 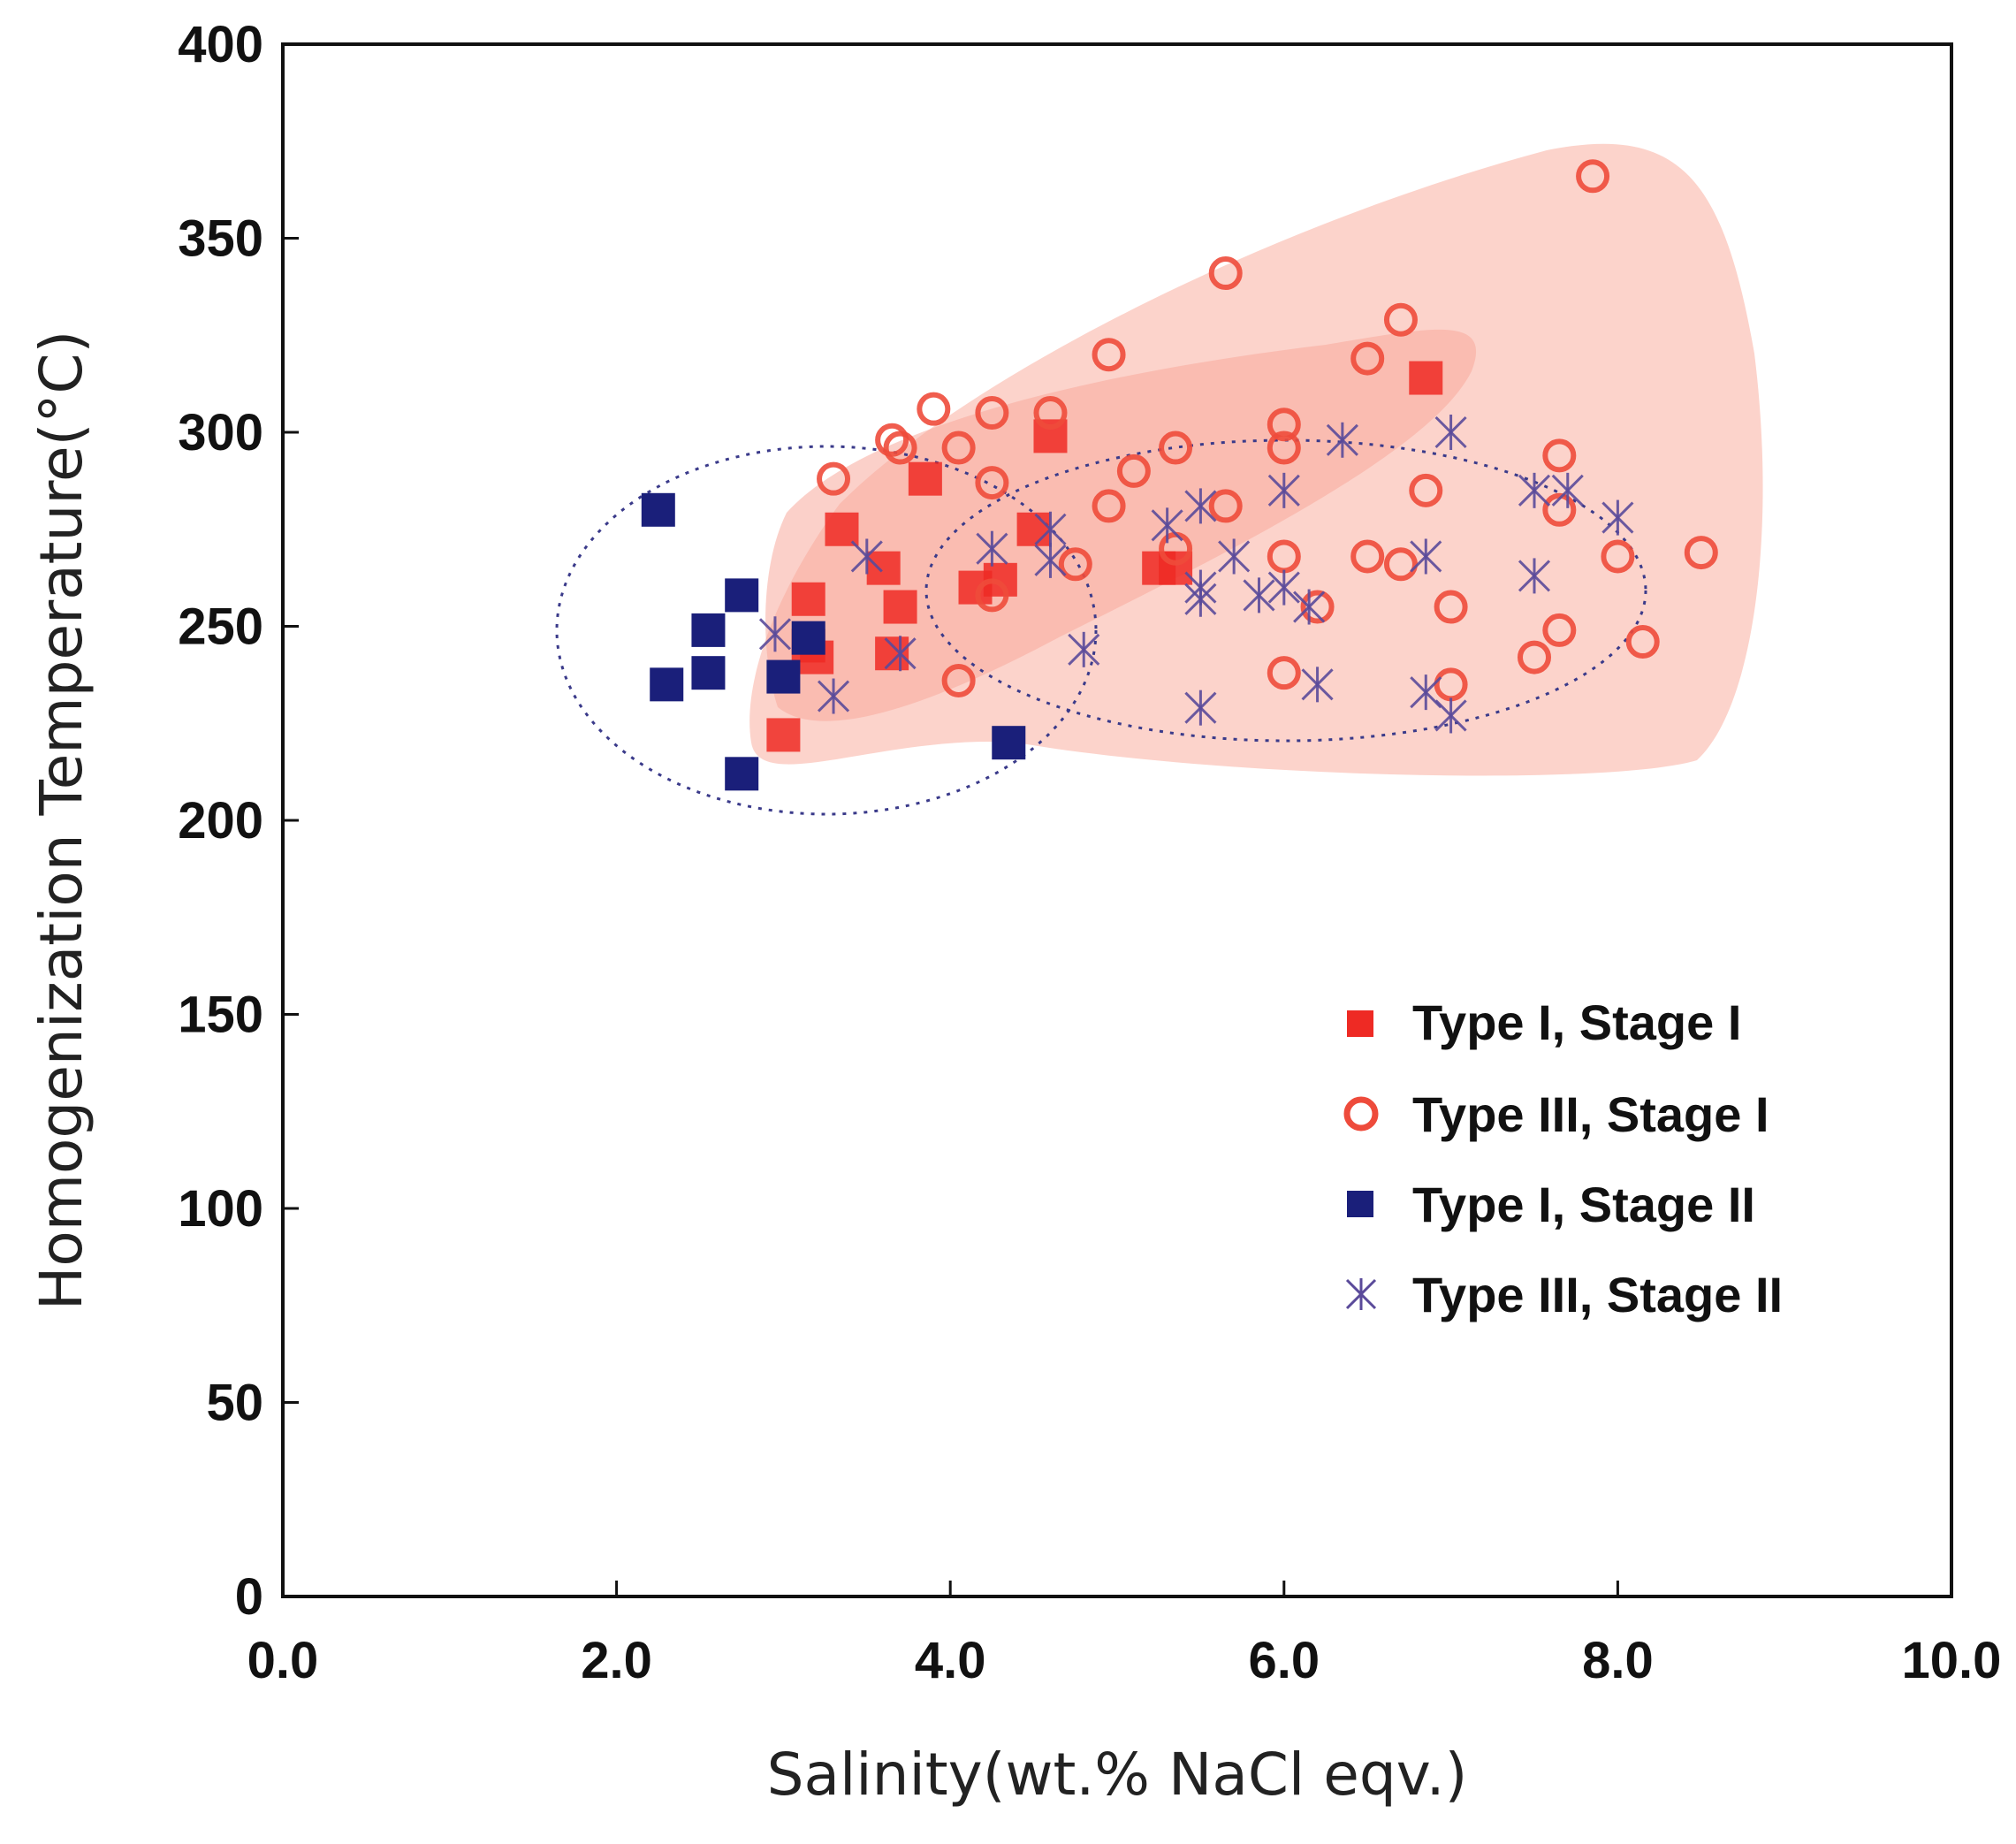 I want to click on y-axis-title: Homogenization Temperature(°C), so click(x=61, y=821).